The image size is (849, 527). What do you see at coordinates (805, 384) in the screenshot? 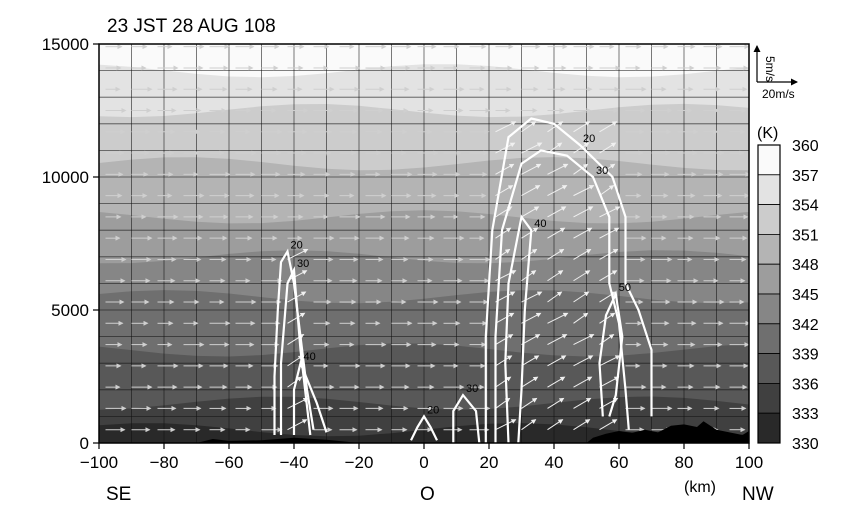
I see `colorbar-label: 336` at bounding box center [805, 384].